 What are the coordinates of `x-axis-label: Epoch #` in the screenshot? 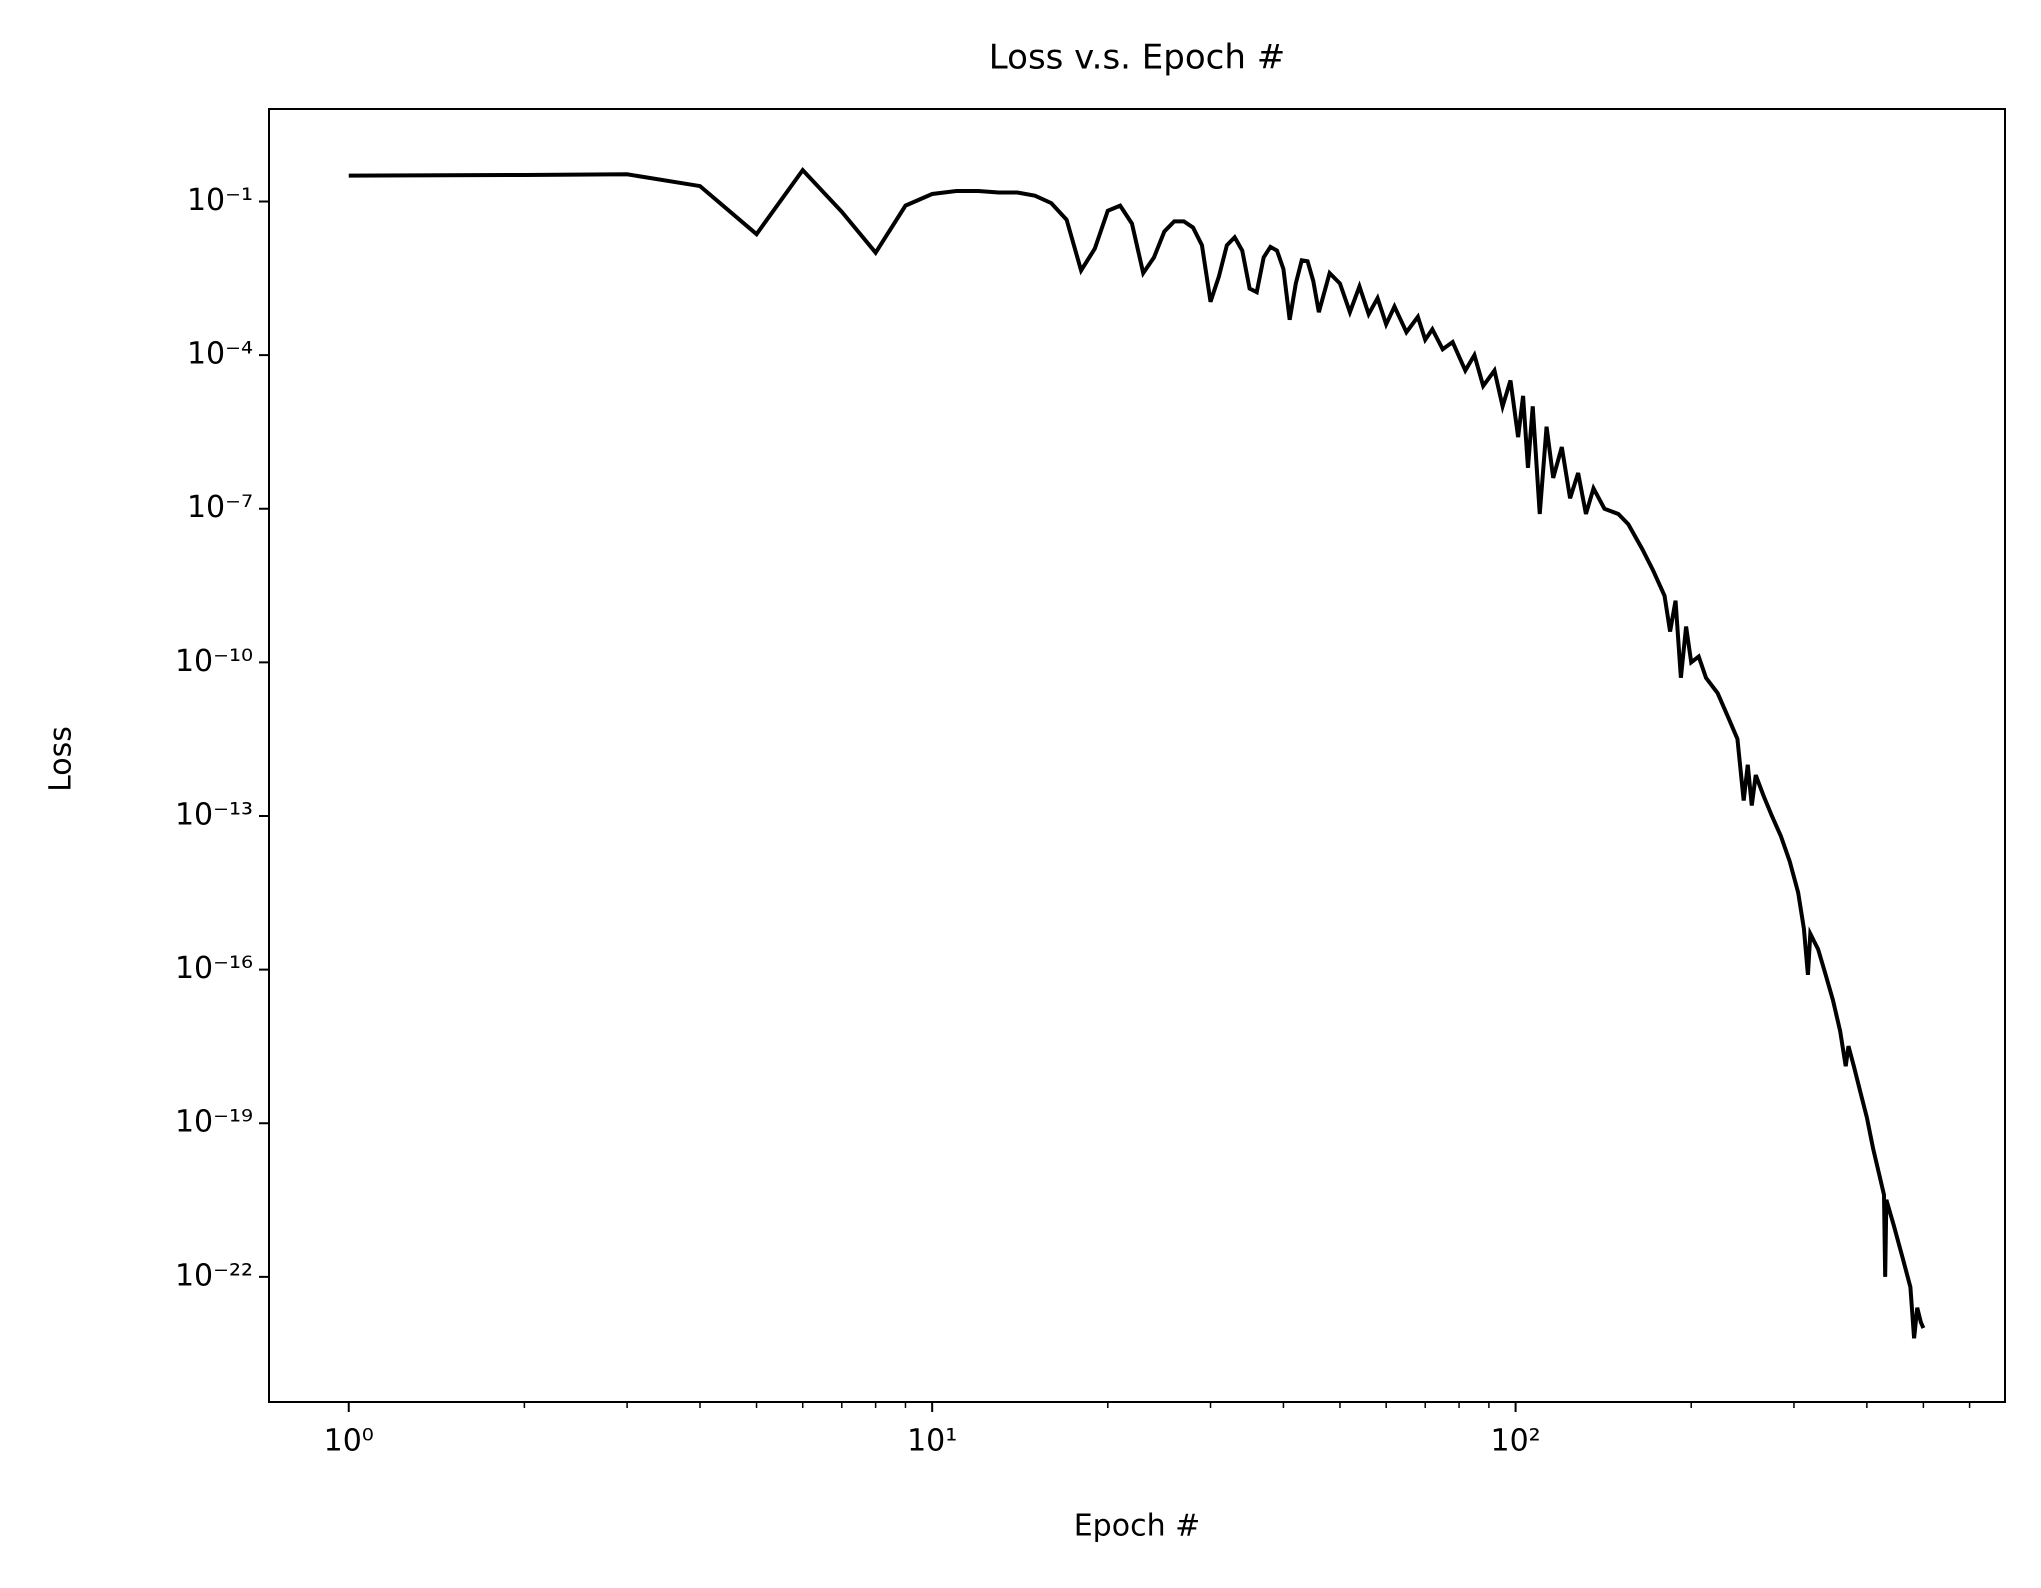 It's located at (1137, 1526).